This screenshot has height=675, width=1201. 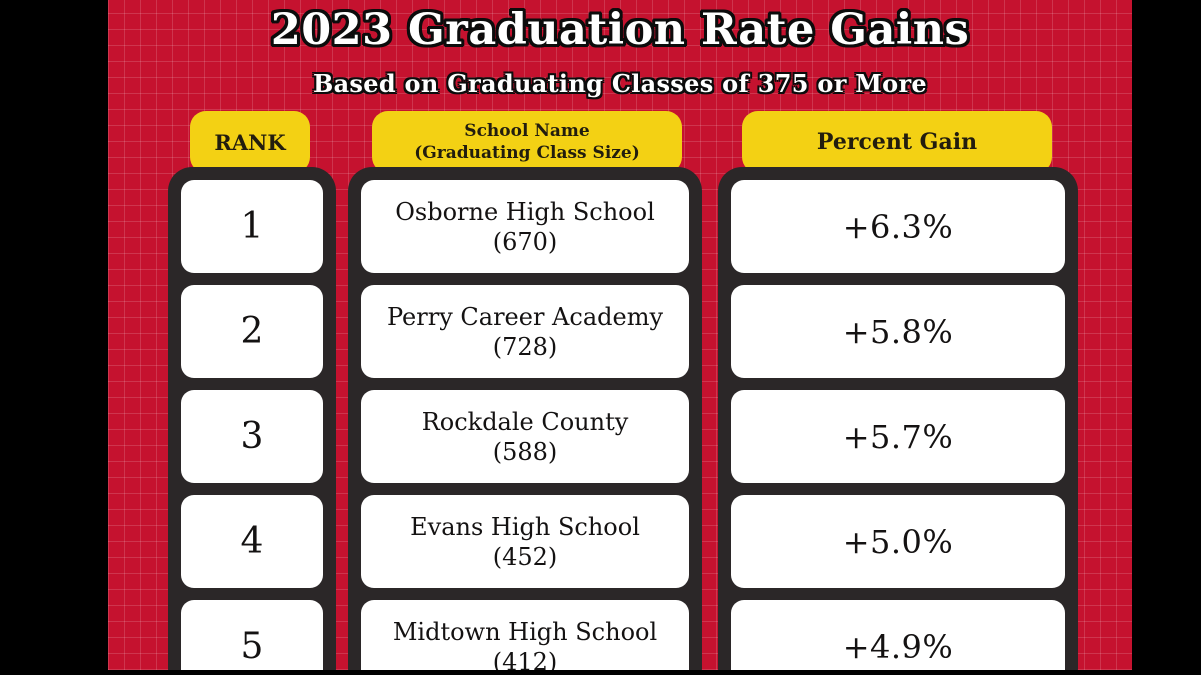 I want to click on rank-value: 2, so click(x=252, y=331).